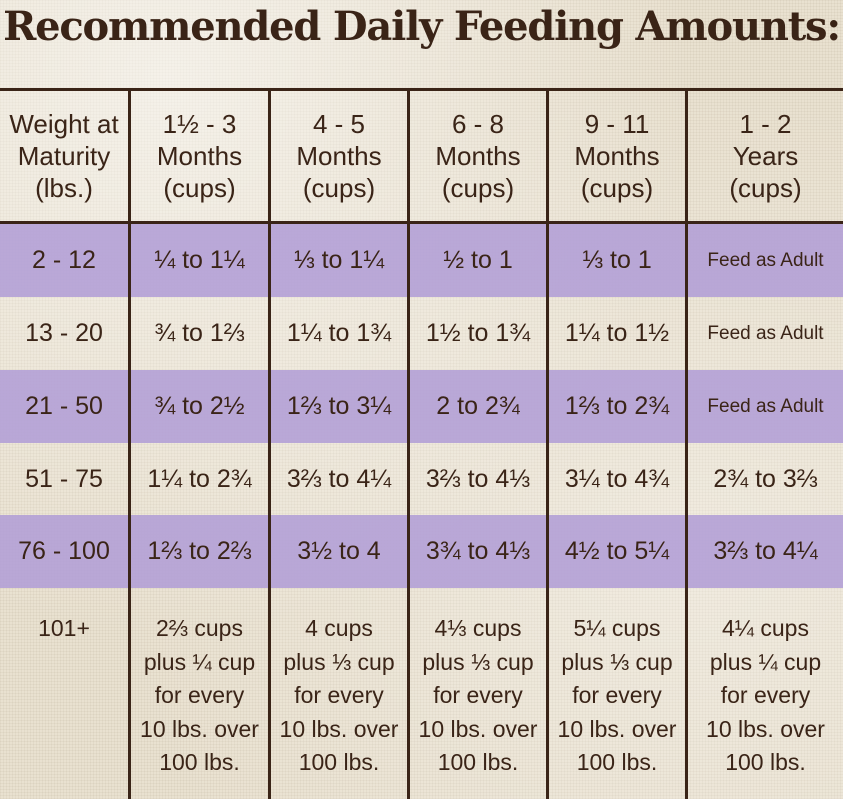 The height and width of the screenshot is (799, 843). What do you see at coordinates (64, 188) in the screenshot?
I see `header-line: (lbs.)` at bounding box center [64, 188].